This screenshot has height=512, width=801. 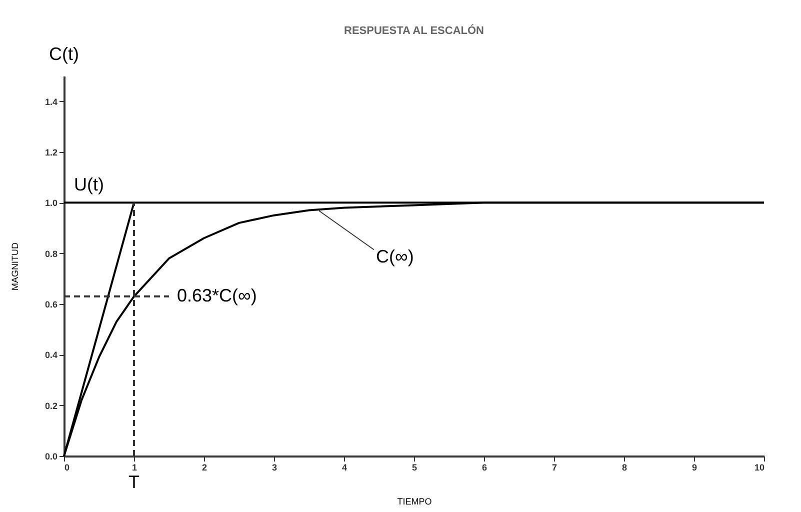 I want to click on x-tick-label: 0, so click(x=67, y=467).